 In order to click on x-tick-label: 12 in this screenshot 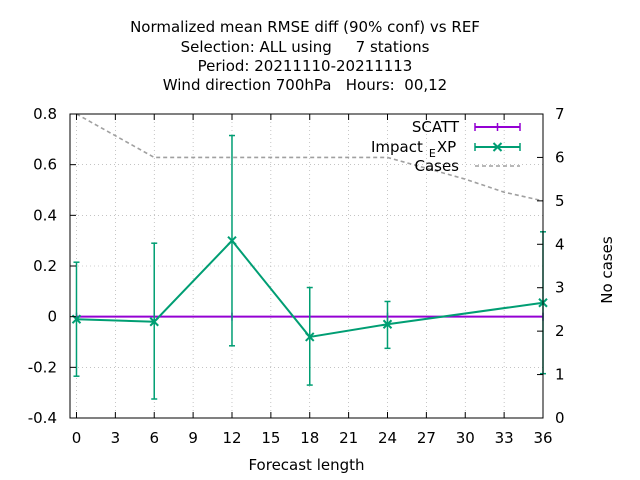, I will do `click(231, 438)`.